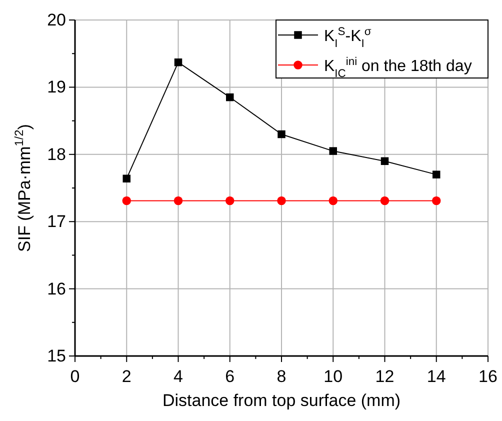 The width and height of the screenshot is (502, 421). Describe the element at coordinates (56, 288) in the screenshot. I see `y-tick-label: 16` at that location.